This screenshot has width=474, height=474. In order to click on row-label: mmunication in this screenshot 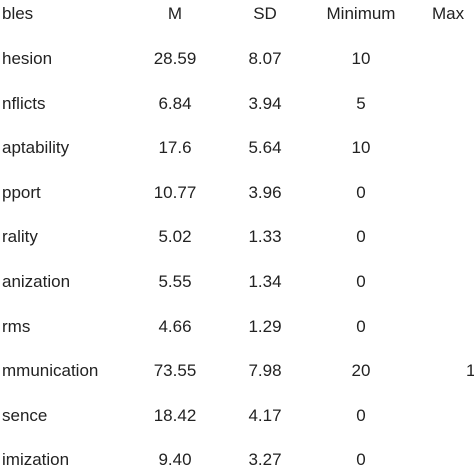, I will do `click(50, 371)`.